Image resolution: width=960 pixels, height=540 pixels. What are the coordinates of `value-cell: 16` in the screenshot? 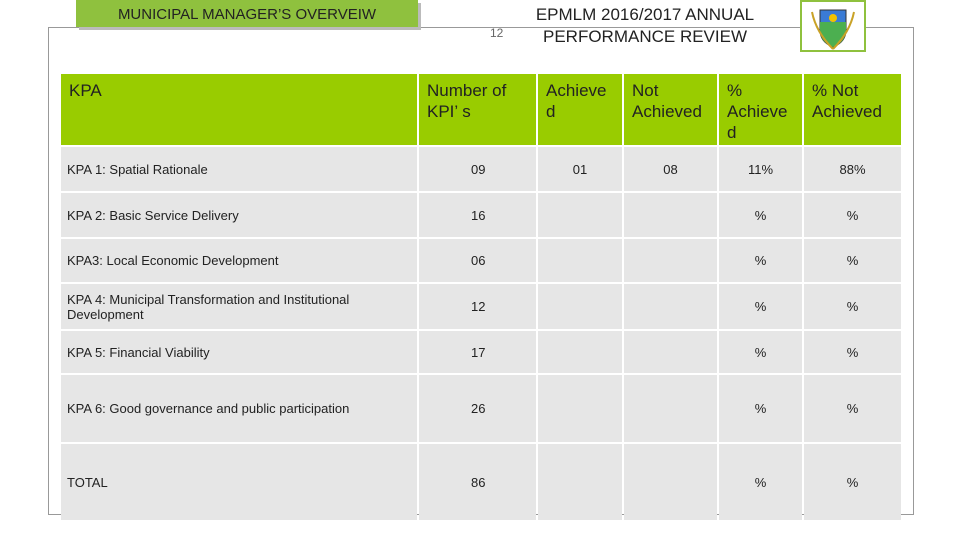 It's located at (477, 215).